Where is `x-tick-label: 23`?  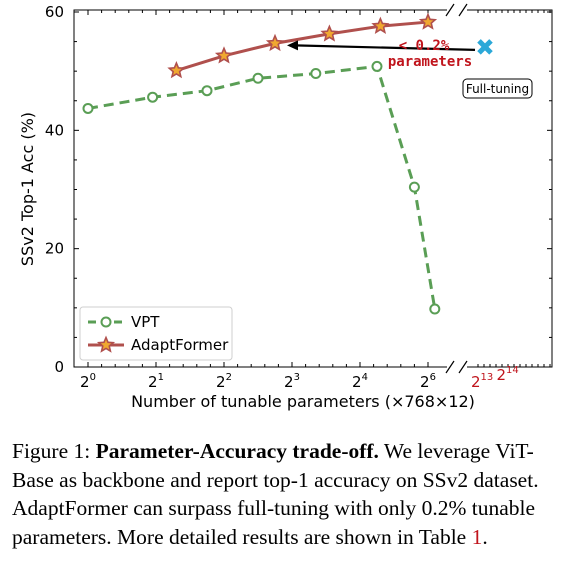
x-tick-label: 23 is located at coordinates (292, 381).